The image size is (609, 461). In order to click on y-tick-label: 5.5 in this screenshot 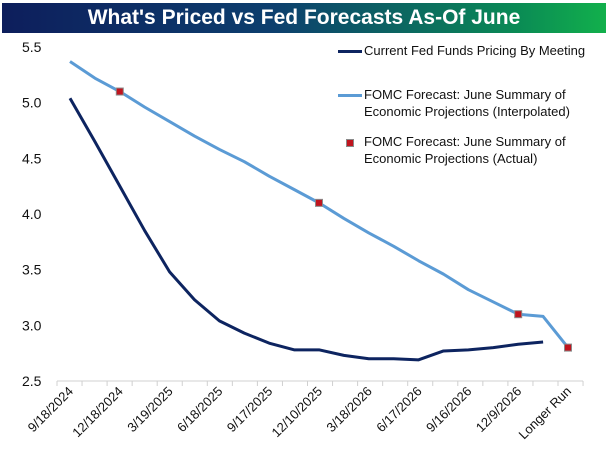, I will do `click(32, 47)`.